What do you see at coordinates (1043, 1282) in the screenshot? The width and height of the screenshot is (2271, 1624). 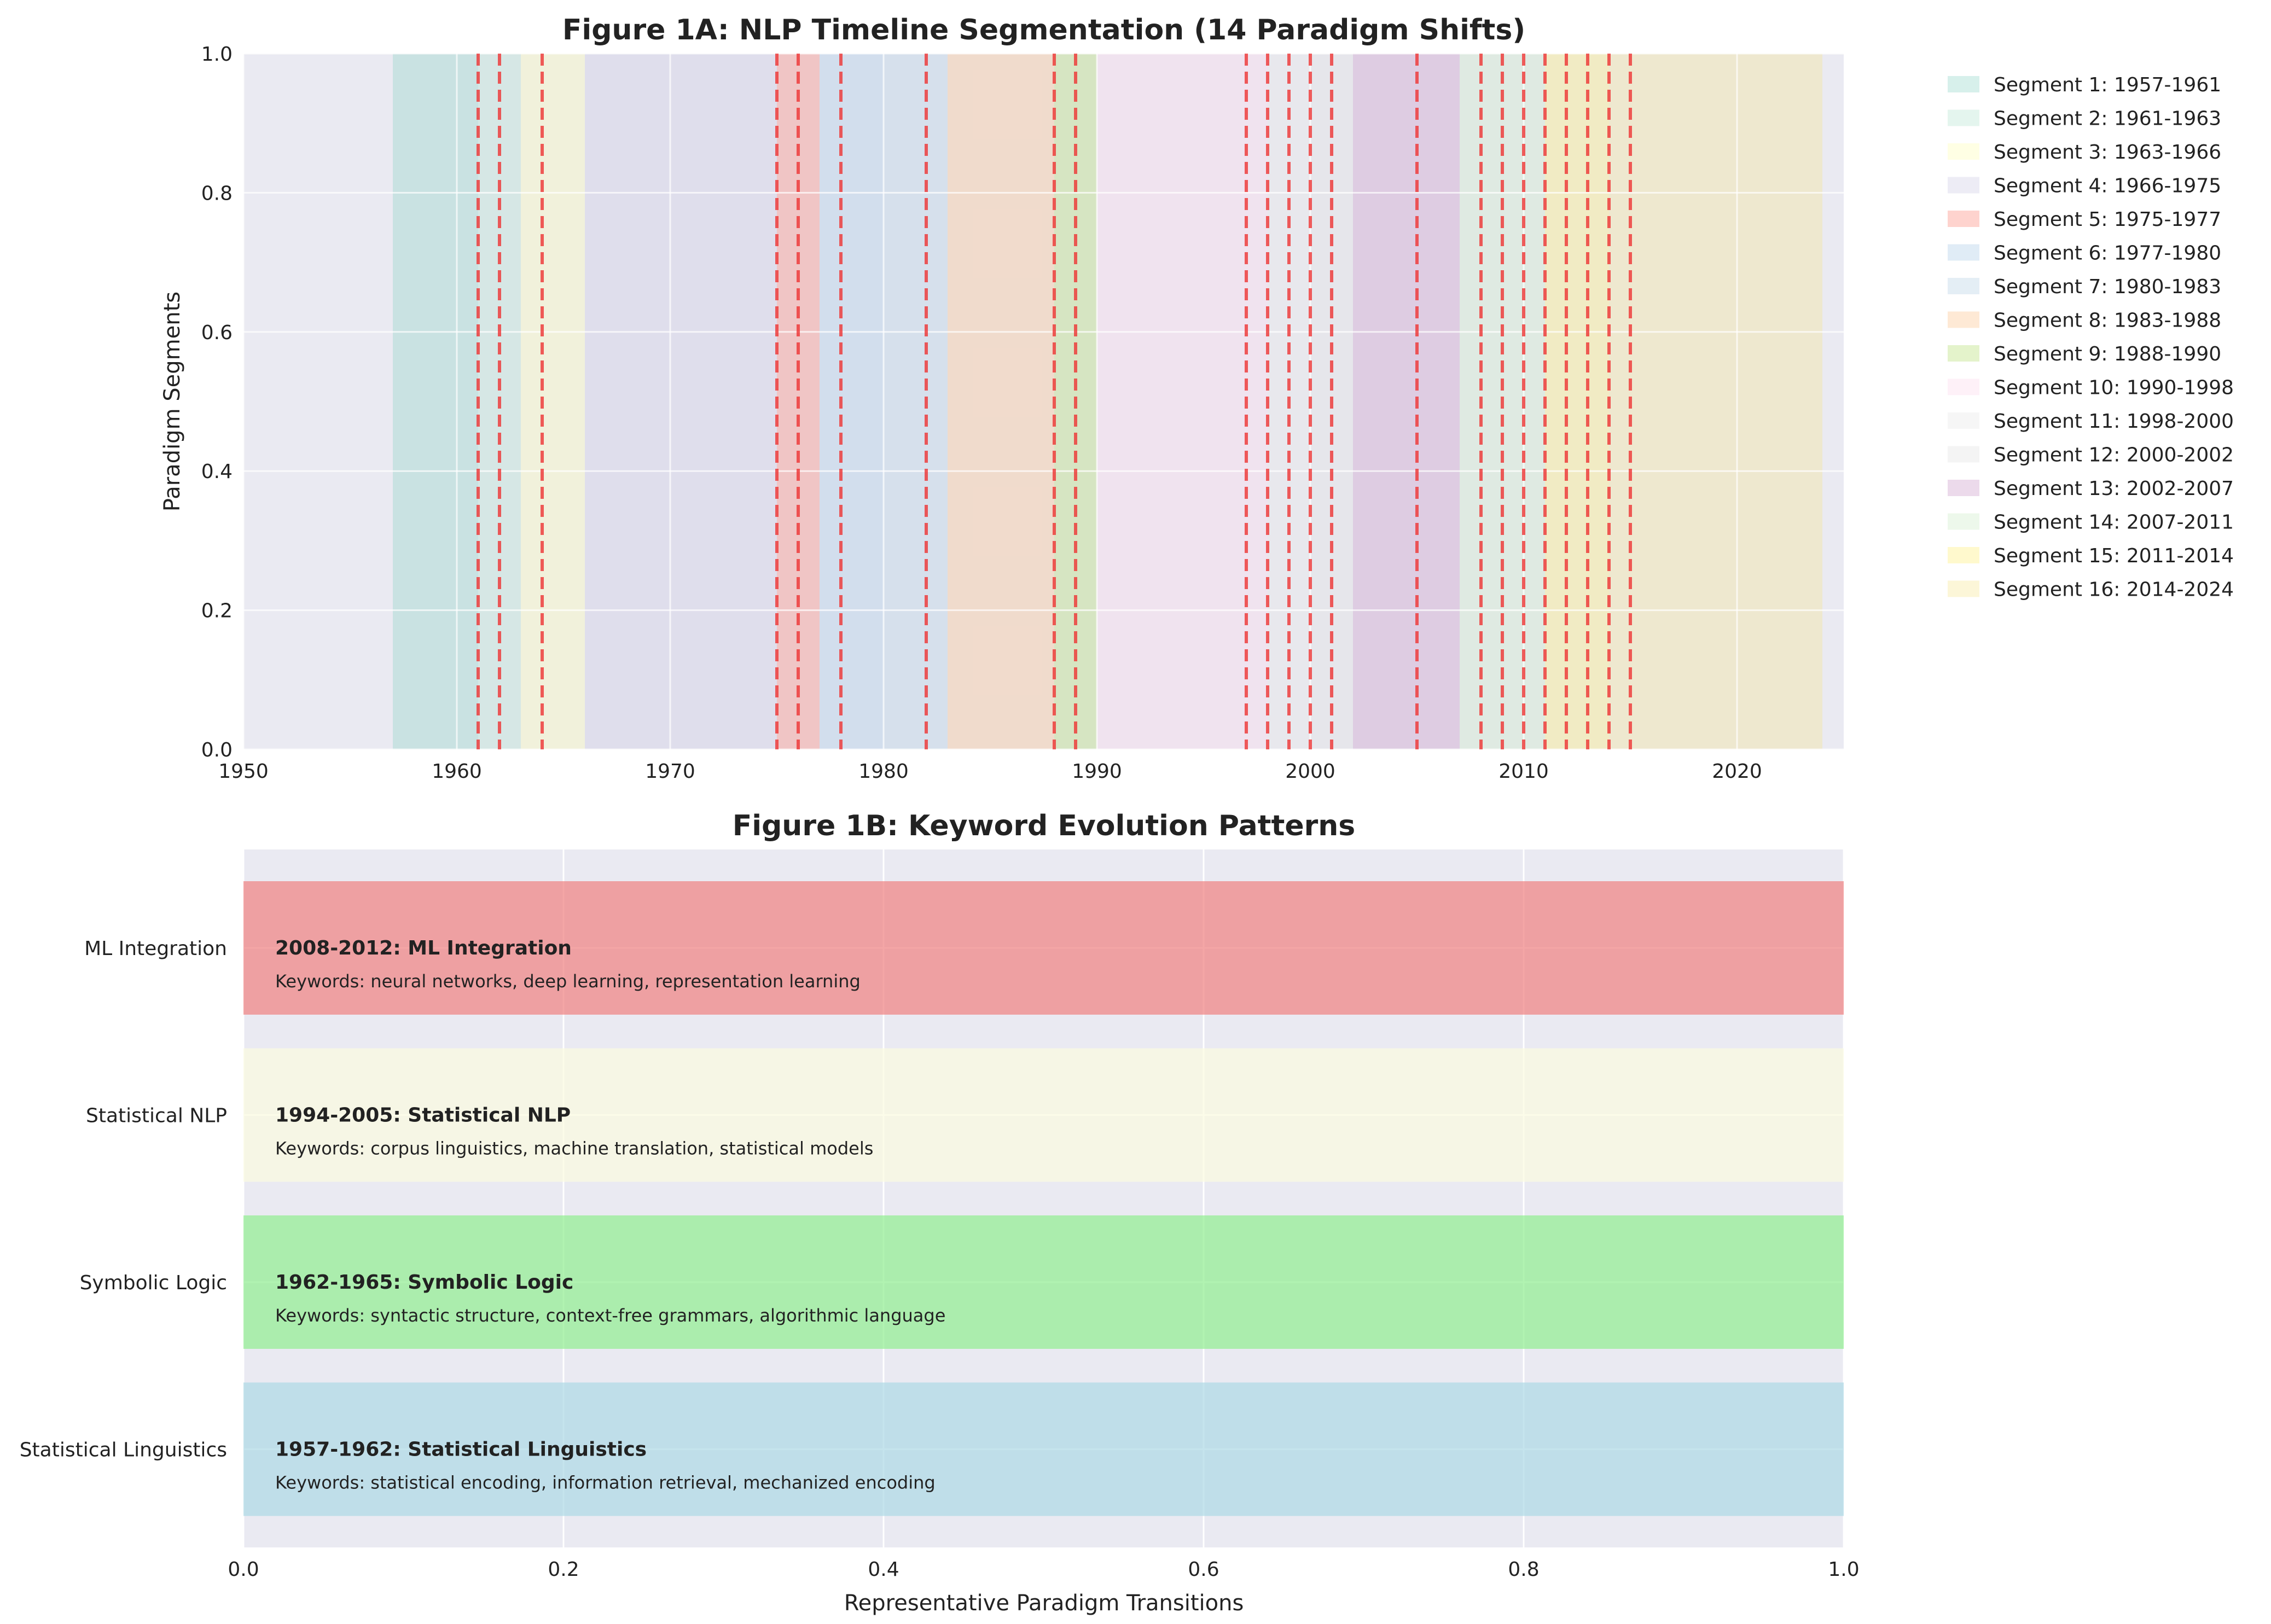 I see `bar-symbolic-logic` at bounding box center [1043, 1282].